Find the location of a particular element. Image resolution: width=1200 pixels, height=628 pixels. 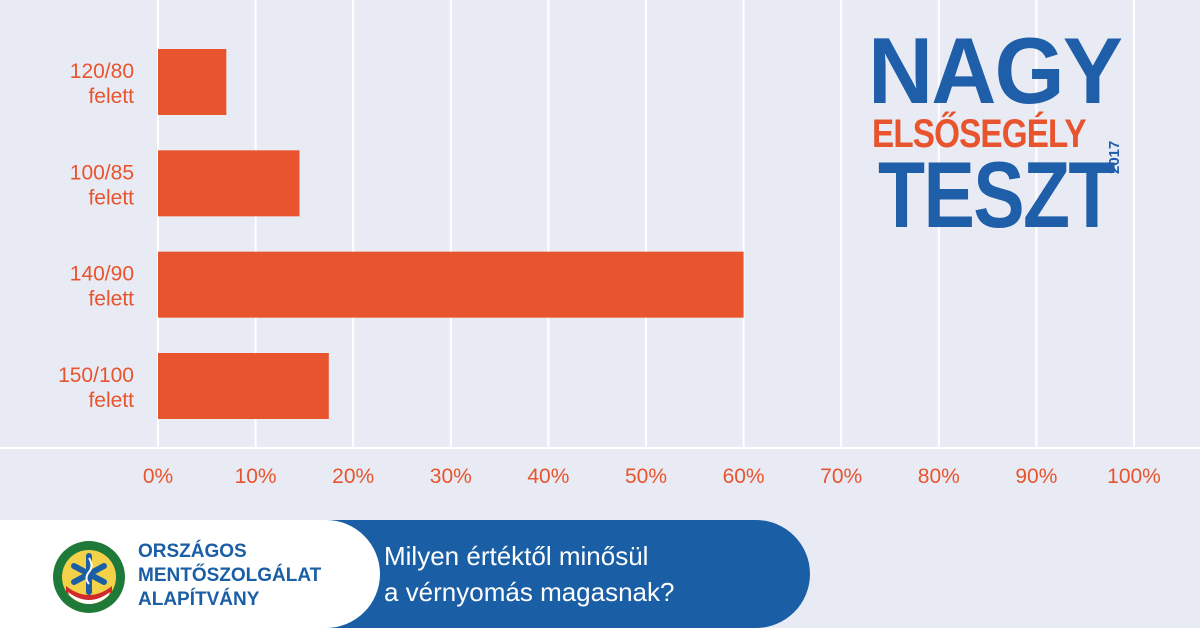

category-label: 120/80 felett is located at coordinates (102, 84).